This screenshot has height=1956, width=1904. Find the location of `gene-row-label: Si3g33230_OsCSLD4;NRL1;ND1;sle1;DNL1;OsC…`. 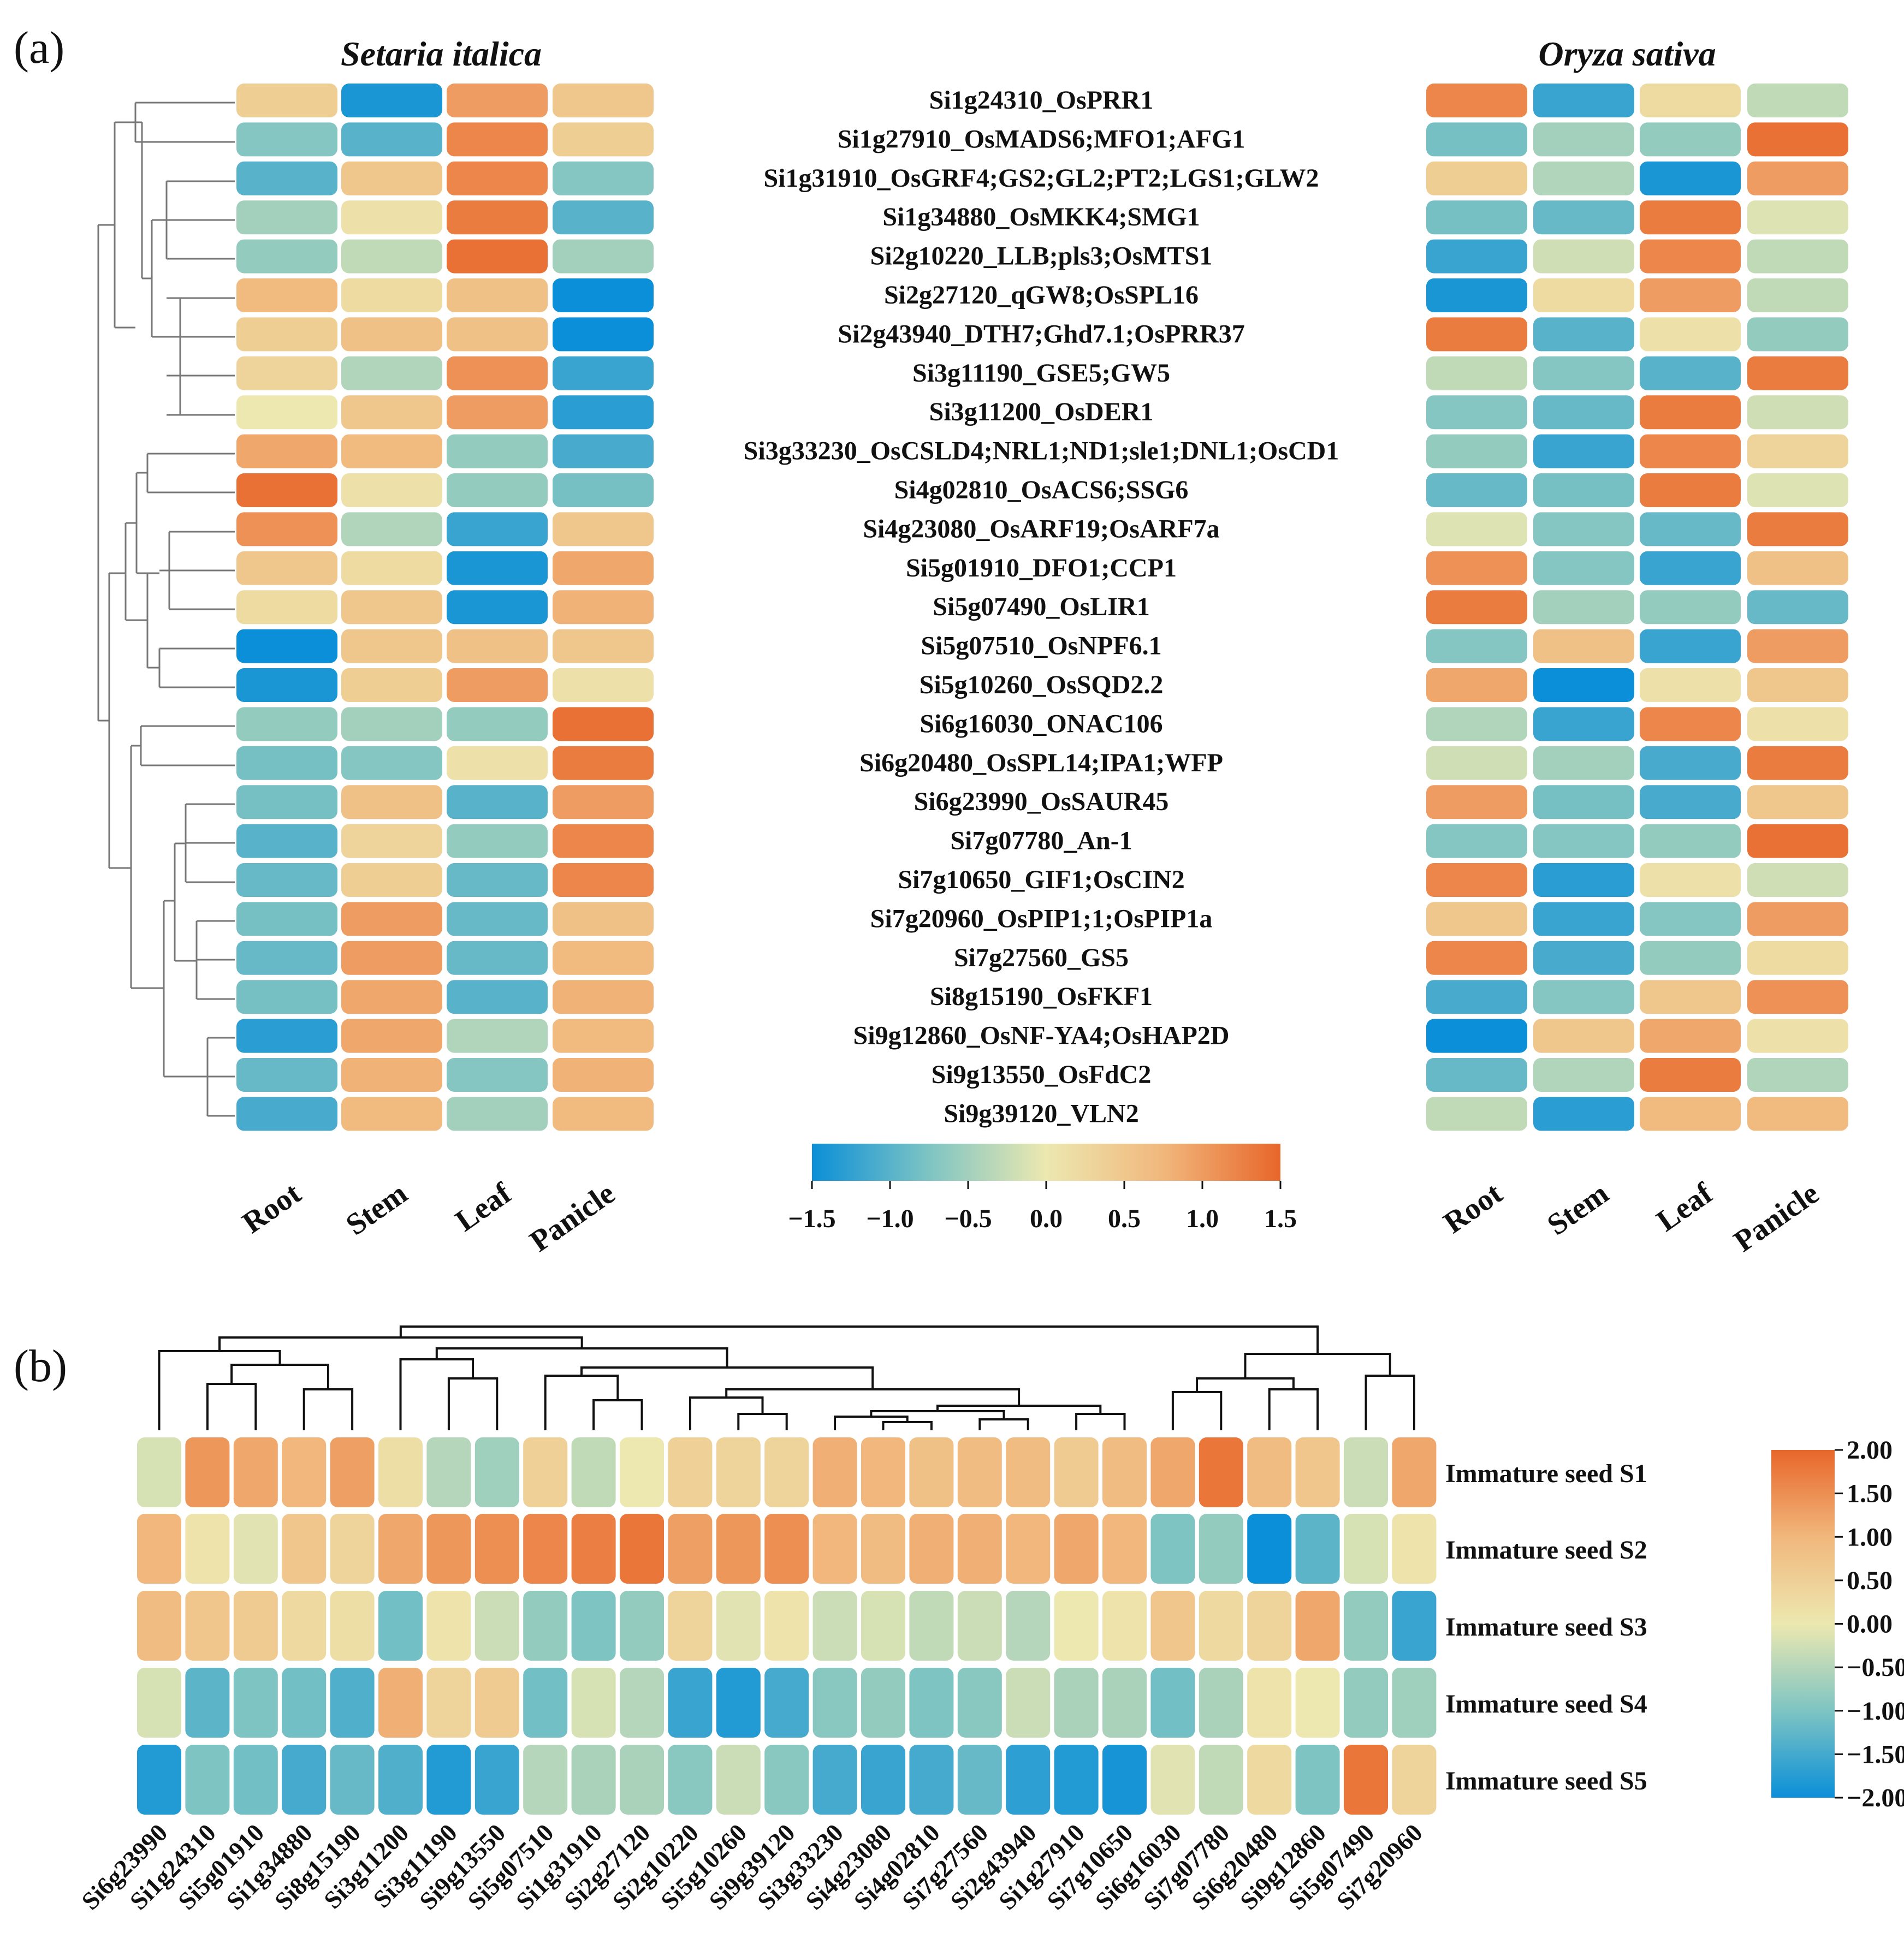

gene-row-label: Si3g33230_OsCSLD4;NRL1;ND1;sle1;DNL1;OsC… is located at coordinates (1041, 451).